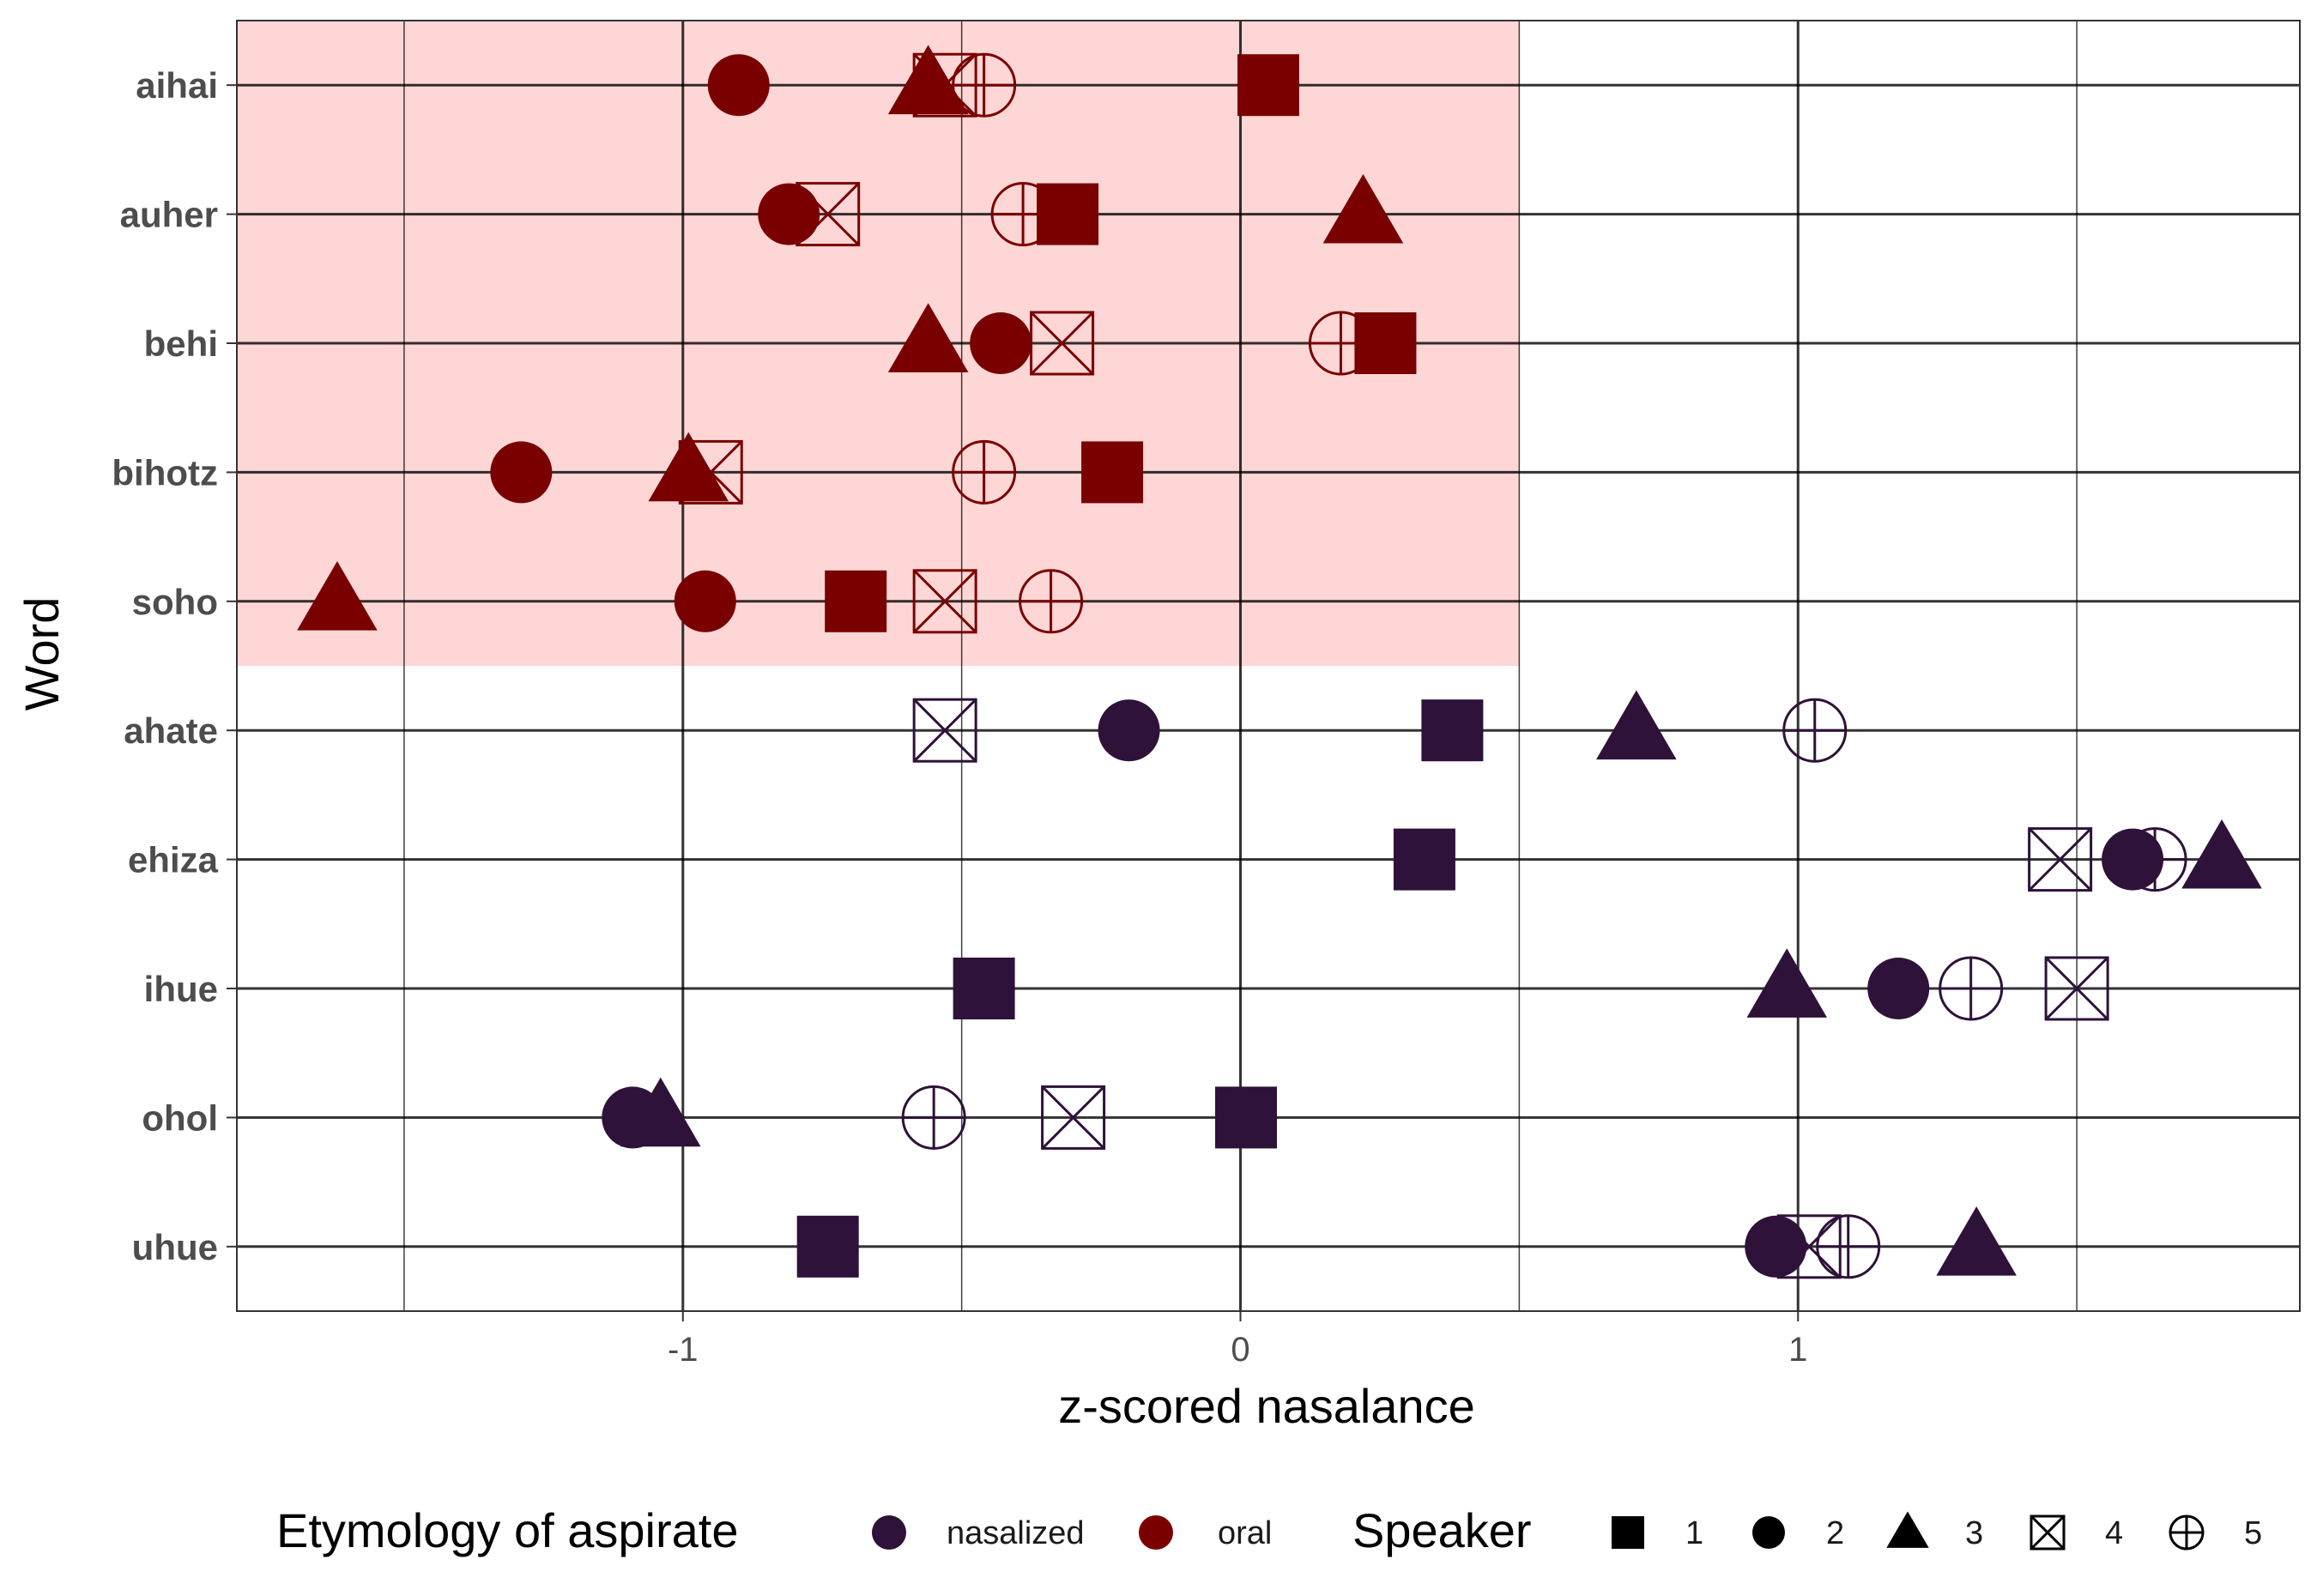 Image resolution: width=2317 pixels, height=1596 pixels. I want to click on series-uhue, so click(1406, 1242).